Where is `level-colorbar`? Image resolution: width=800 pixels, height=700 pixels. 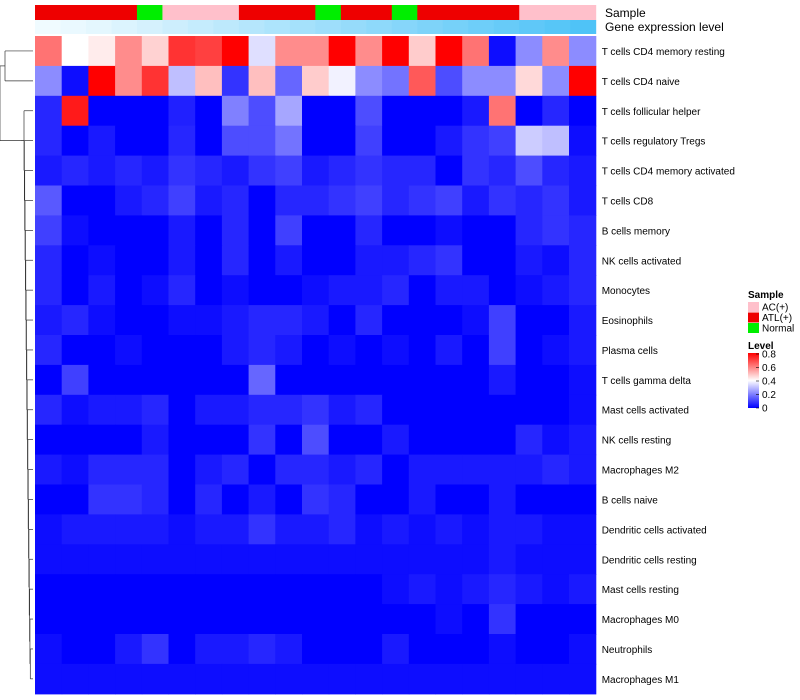
level-colorbar is located at coordinates (753, 380).